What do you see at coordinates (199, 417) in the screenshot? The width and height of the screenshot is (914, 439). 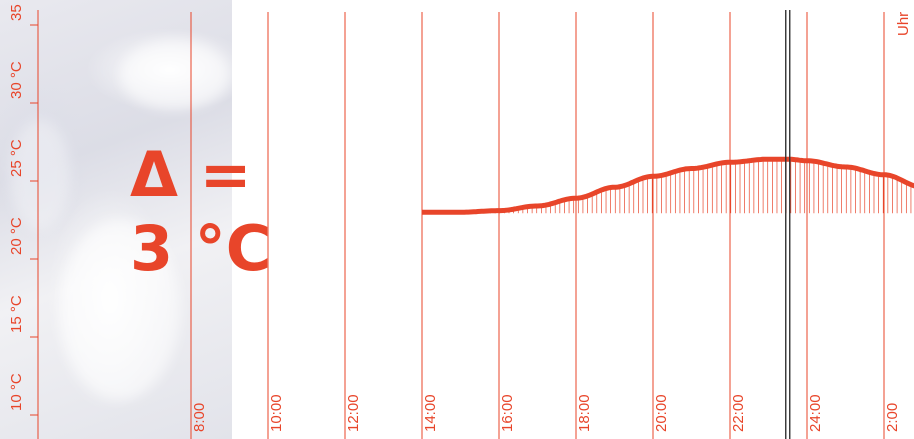 I see `x-tick-label: 8:00` at bounding box center [199, 417].